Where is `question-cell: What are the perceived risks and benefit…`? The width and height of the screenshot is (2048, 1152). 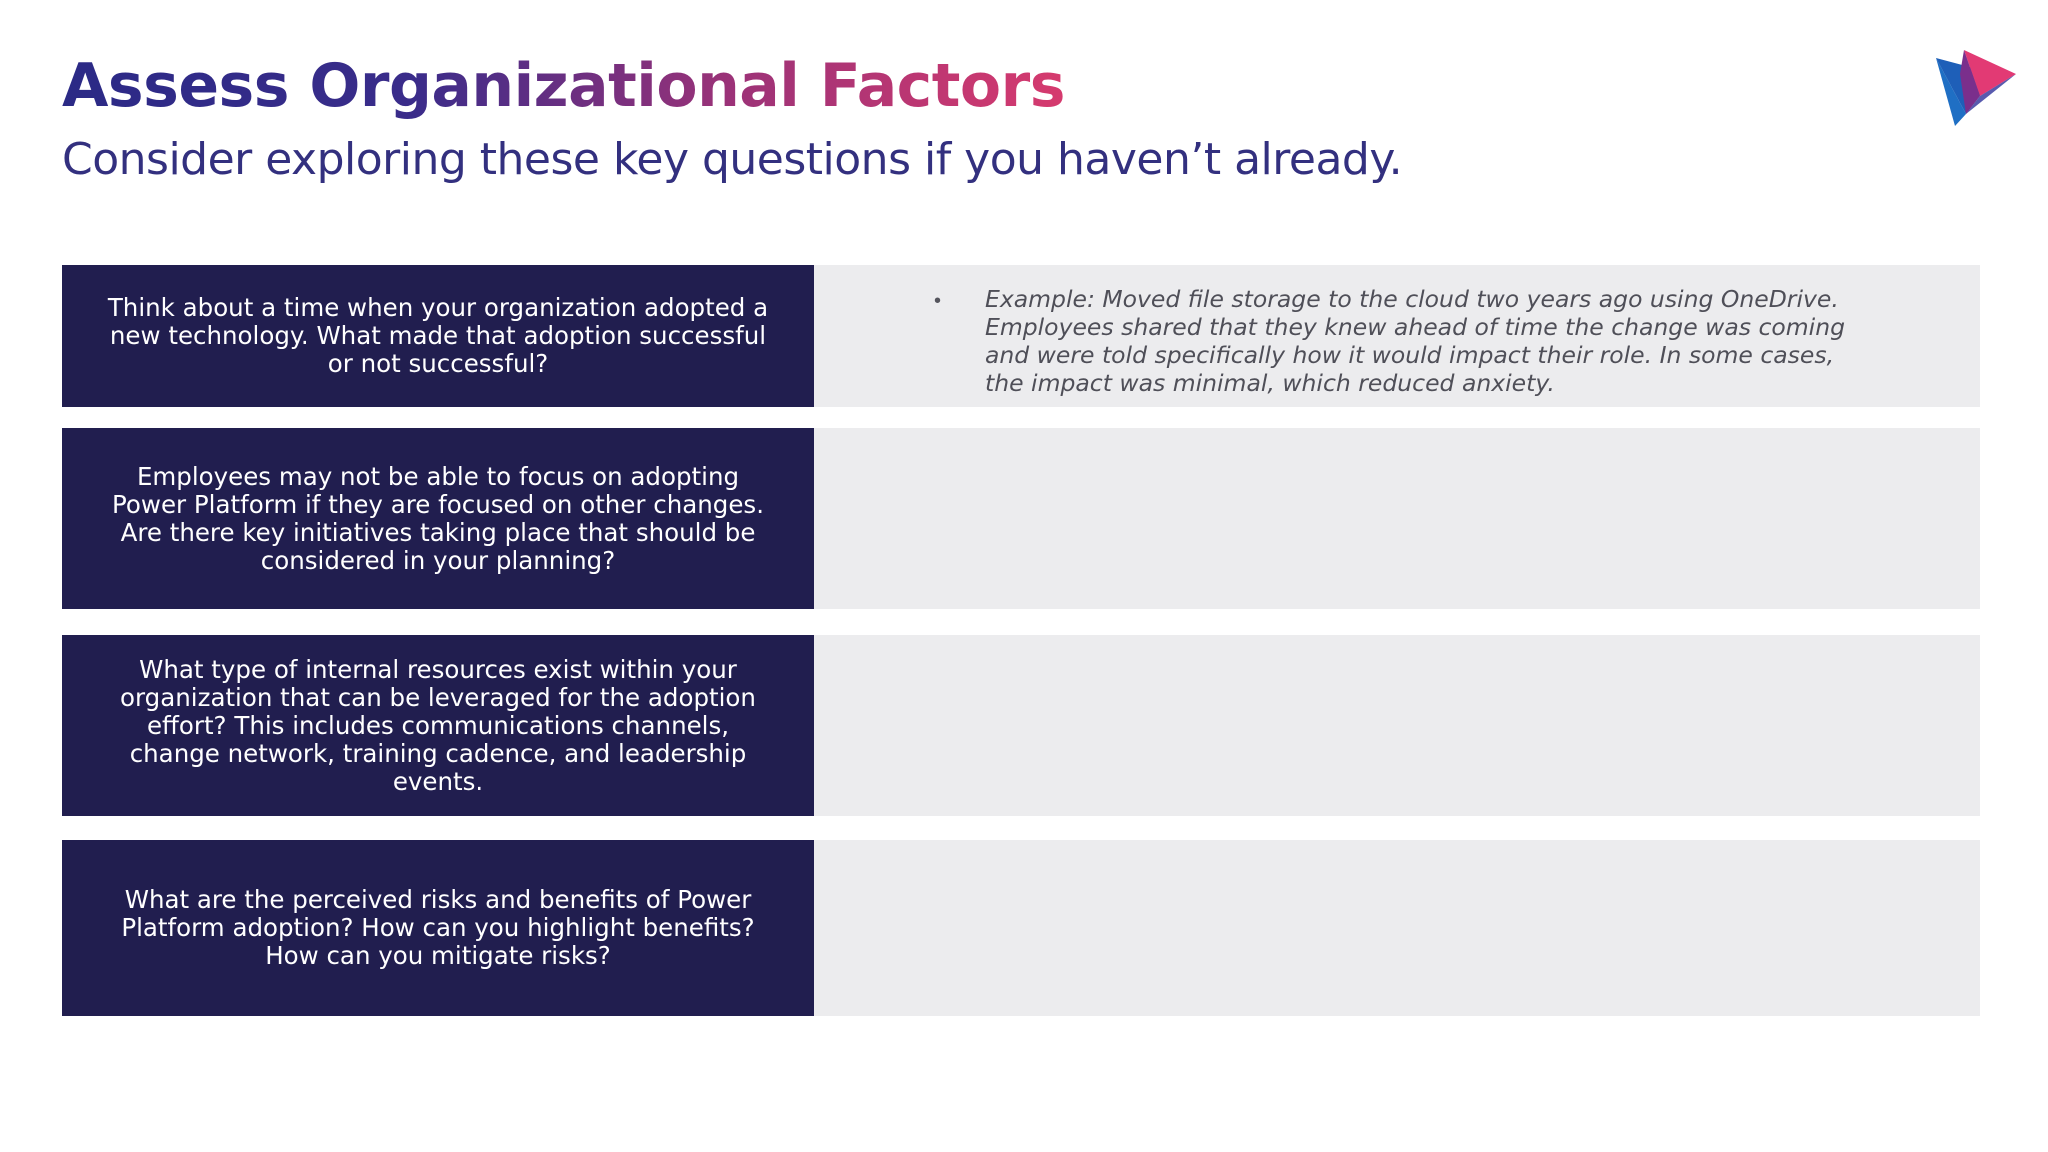 question-cell: What are the perceived risks and benefit… is located at coordinates (438, 928).